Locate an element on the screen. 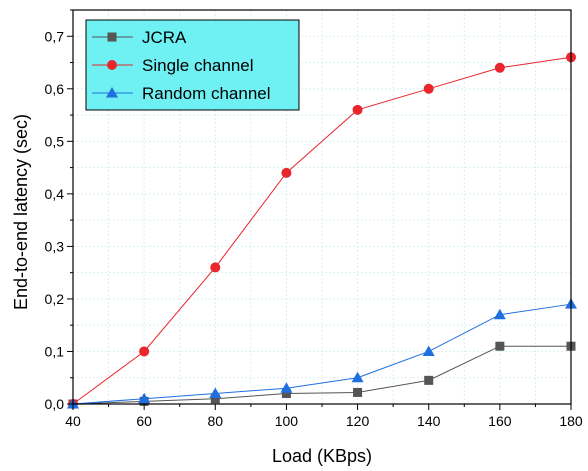 The image size is (588, 471). y-tick-label: 0,6 is located at coordinates (55, 89).